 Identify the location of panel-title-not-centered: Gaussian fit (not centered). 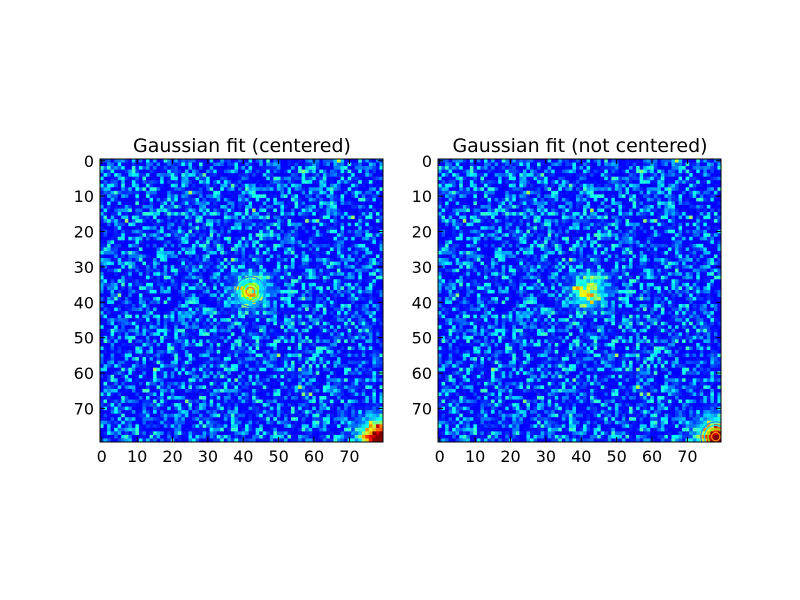
(579, 146).